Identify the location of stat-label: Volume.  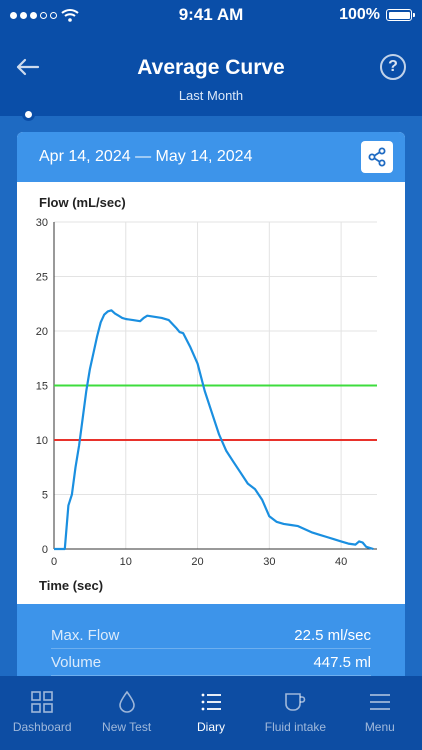
(76, 662).